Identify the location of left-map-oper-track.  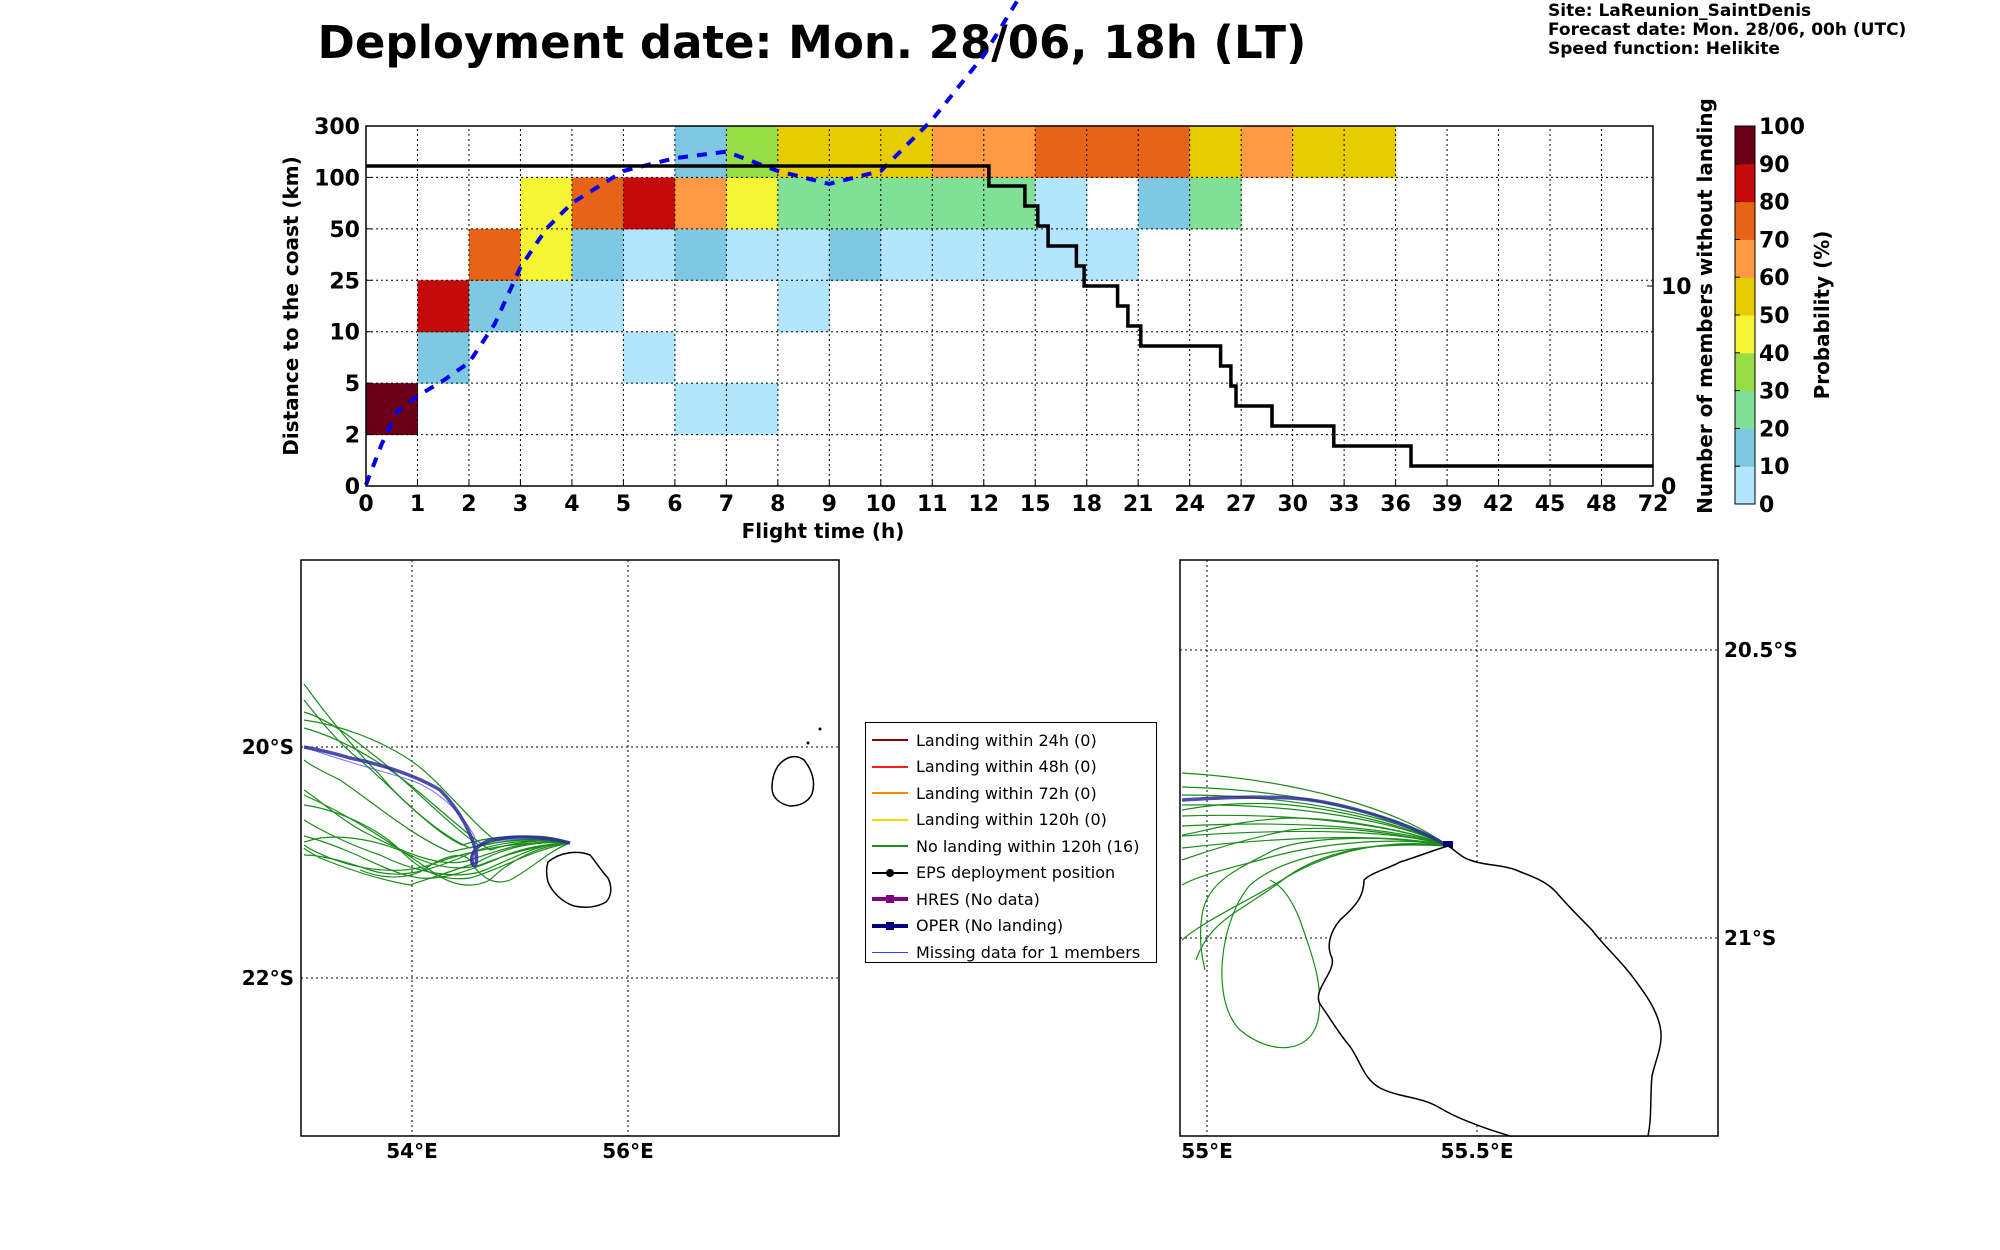
(437, 806).